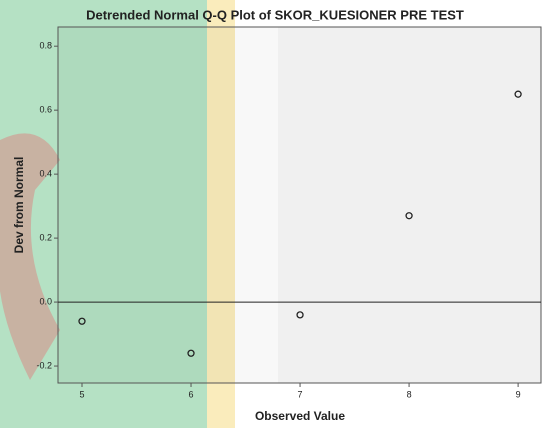 This screenshot has width=546, height=428. Describe the element at coordinates (45, 237) in the screenshot. I see `y-tick-label: 0.2` at that location.